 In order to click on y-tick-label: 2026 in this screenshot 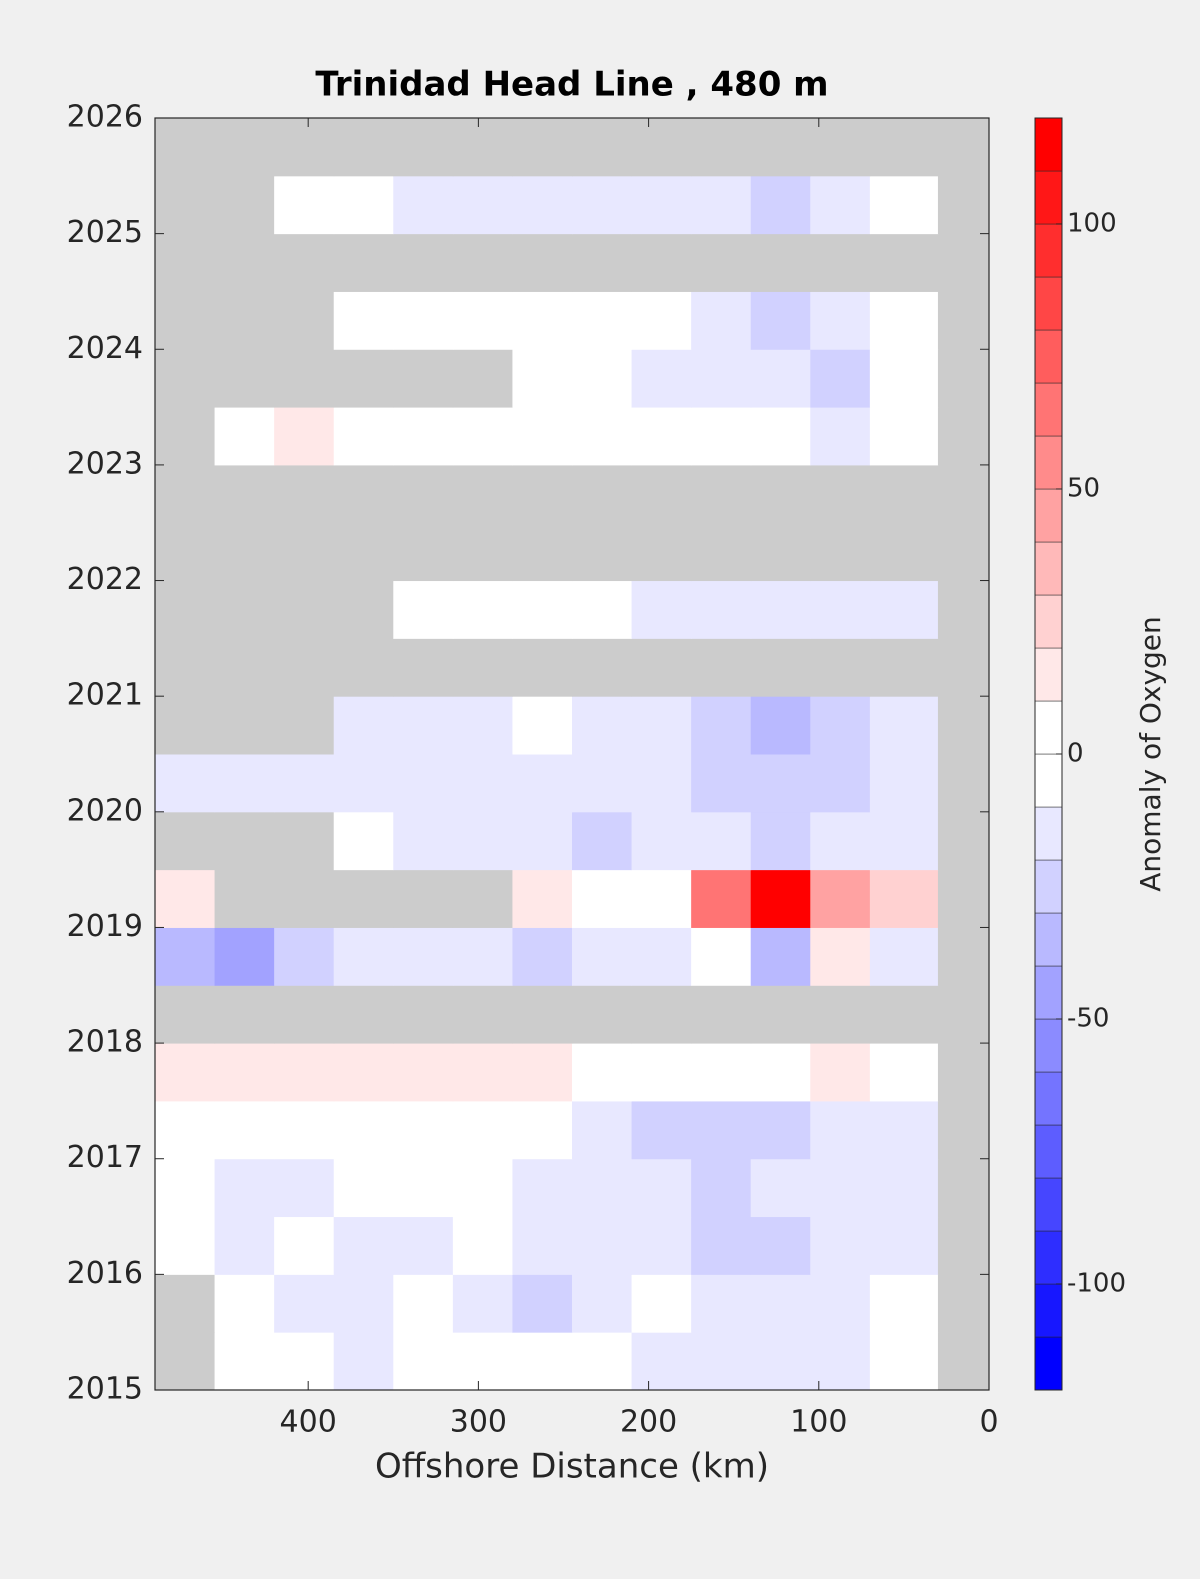, I will do `click(105, 117)`.